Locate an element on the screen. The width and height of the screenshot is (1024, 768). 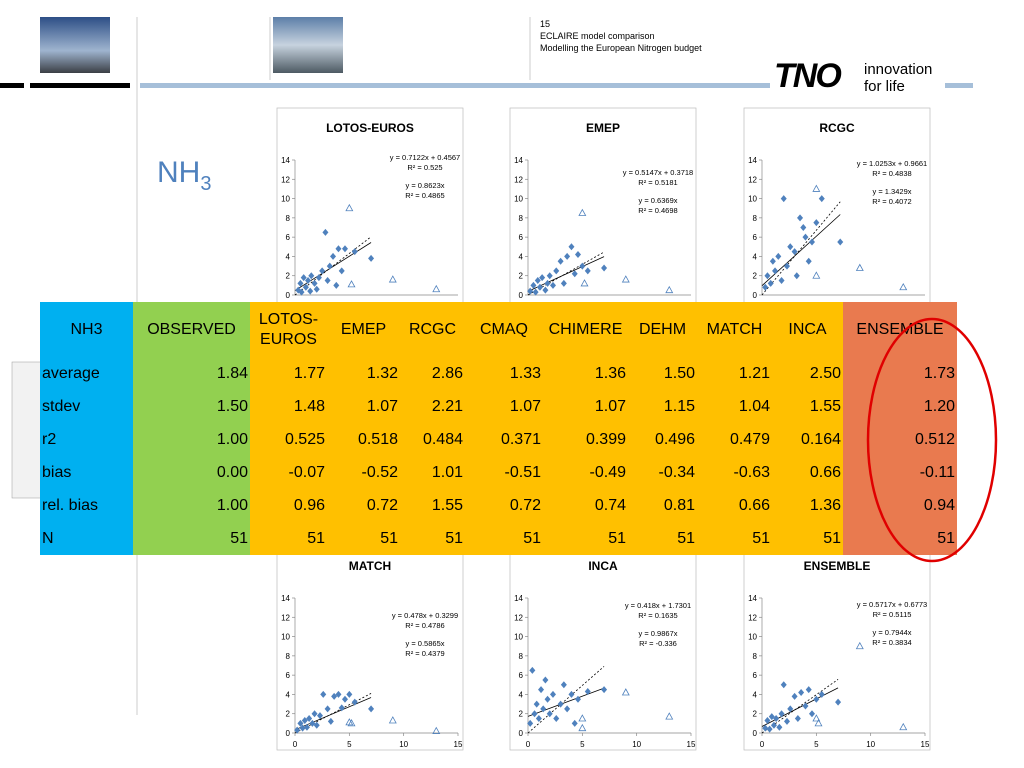
table-cell: 0.66 is located at coordinates (807, 472).